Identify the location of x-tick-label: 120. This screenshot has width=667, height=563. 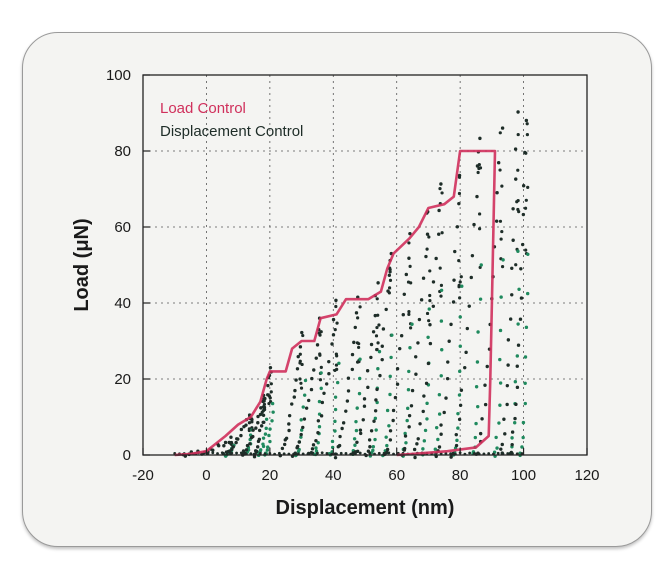
(586, 475).